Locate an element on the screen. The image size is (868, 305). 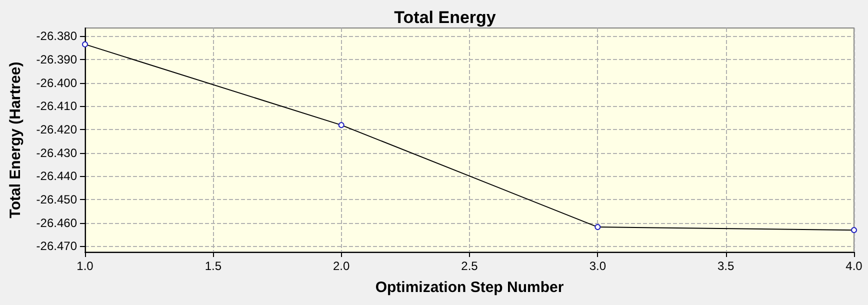
y-tick-label: -26.390 is located at coordinates (57, 59).